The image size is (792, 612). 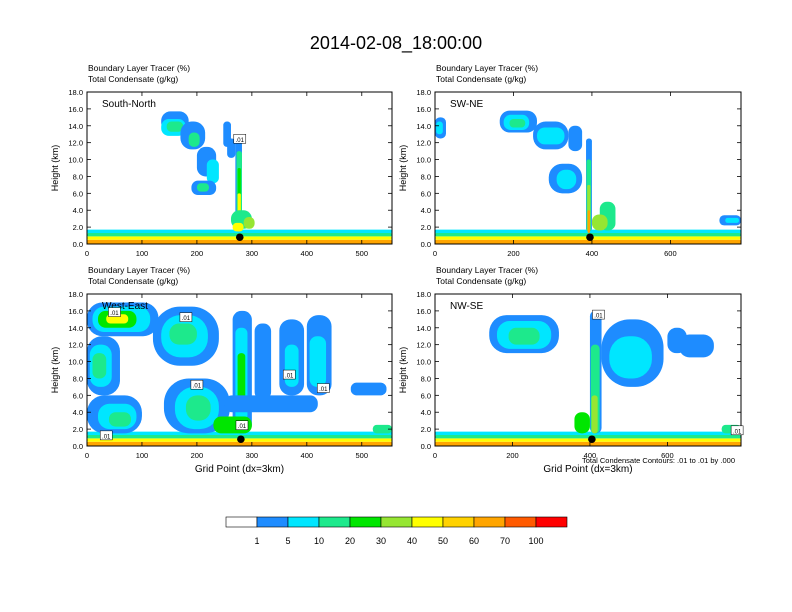 What do you see at coordinates (505, 541) in the screenshot?
I see `colorbar-label: 70` at bounding box center [505, 541].